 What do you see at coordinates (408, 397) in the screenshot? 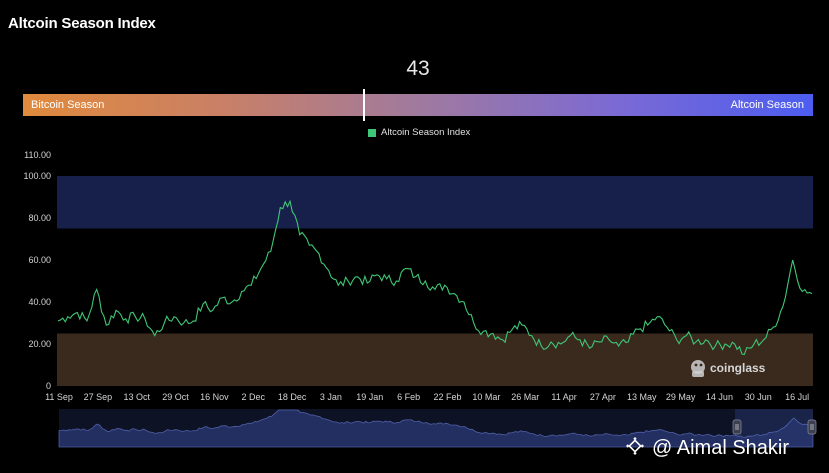
I see `x-tick-label: 6 Feb` at bounding box center [408, 397].